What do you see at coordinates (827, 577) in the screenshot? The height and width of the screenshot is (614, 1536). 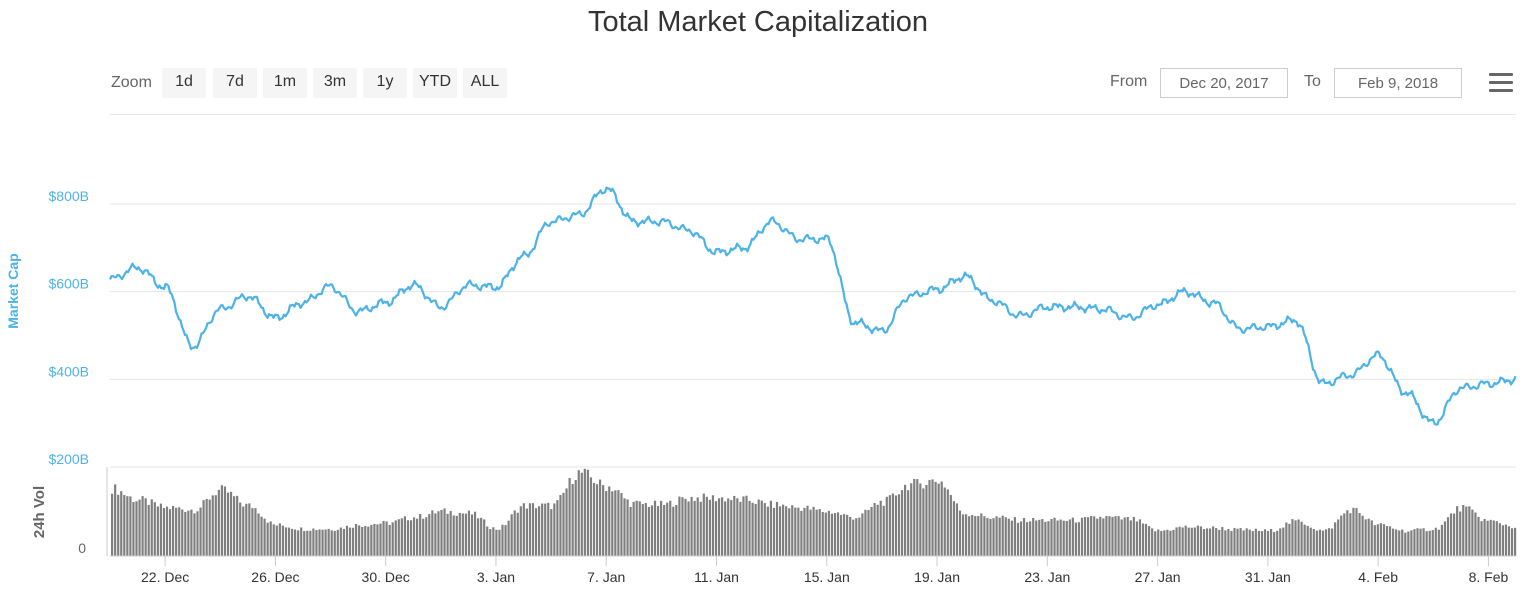 I see `x-tick-label: 15. Jan` at bounding box center [827, 577].